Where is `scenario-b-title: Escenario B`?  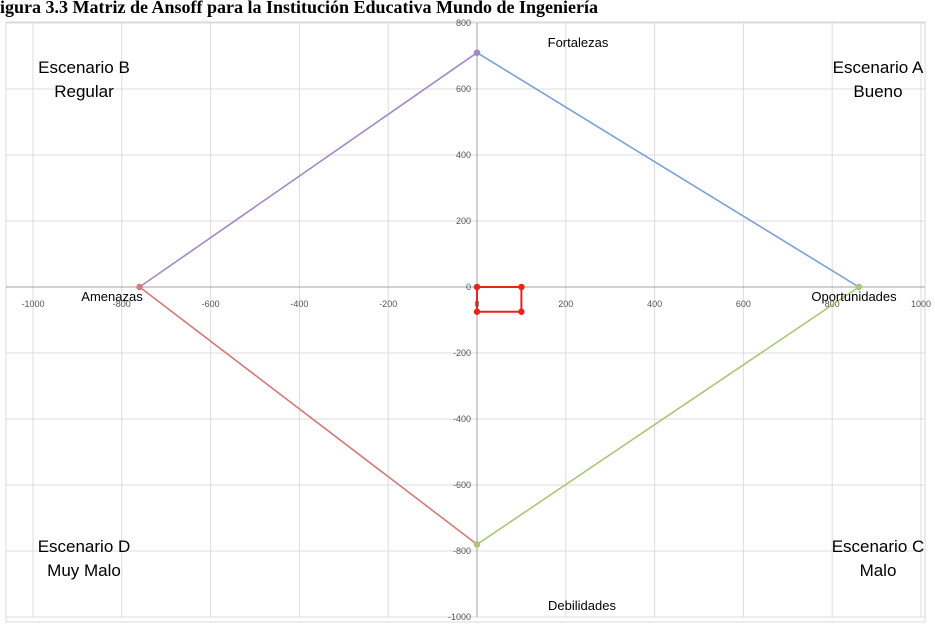
scenario-b-title: Escenario B is located at coordinates (84, 67).